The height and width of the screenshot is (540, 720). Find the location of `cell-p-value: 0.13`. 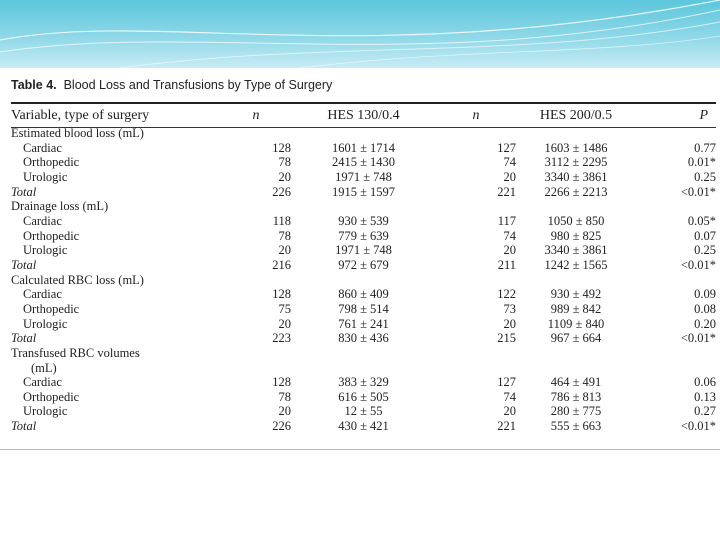

cell-p-value: 0.13 is located at coordinates (705, 396).